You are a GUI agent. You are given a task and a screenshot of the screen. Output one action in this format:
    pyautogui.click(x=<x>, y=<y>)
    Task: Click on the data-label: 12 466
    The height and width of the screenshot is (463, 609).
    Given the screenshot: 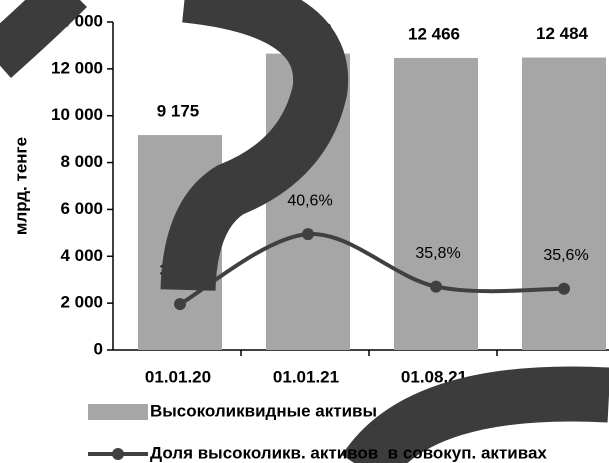 What is the action you would take?
    pyautogui.click(x=434, y=33)
    